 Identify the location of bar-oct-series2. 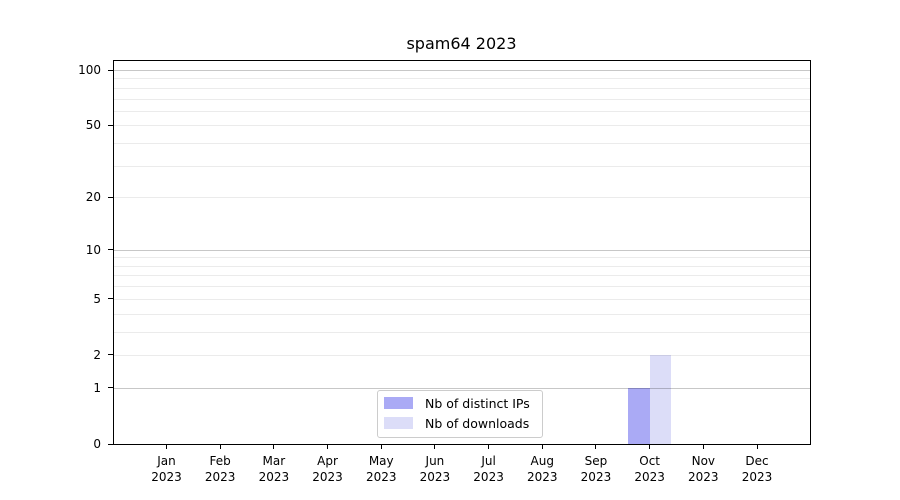
(660, 399).